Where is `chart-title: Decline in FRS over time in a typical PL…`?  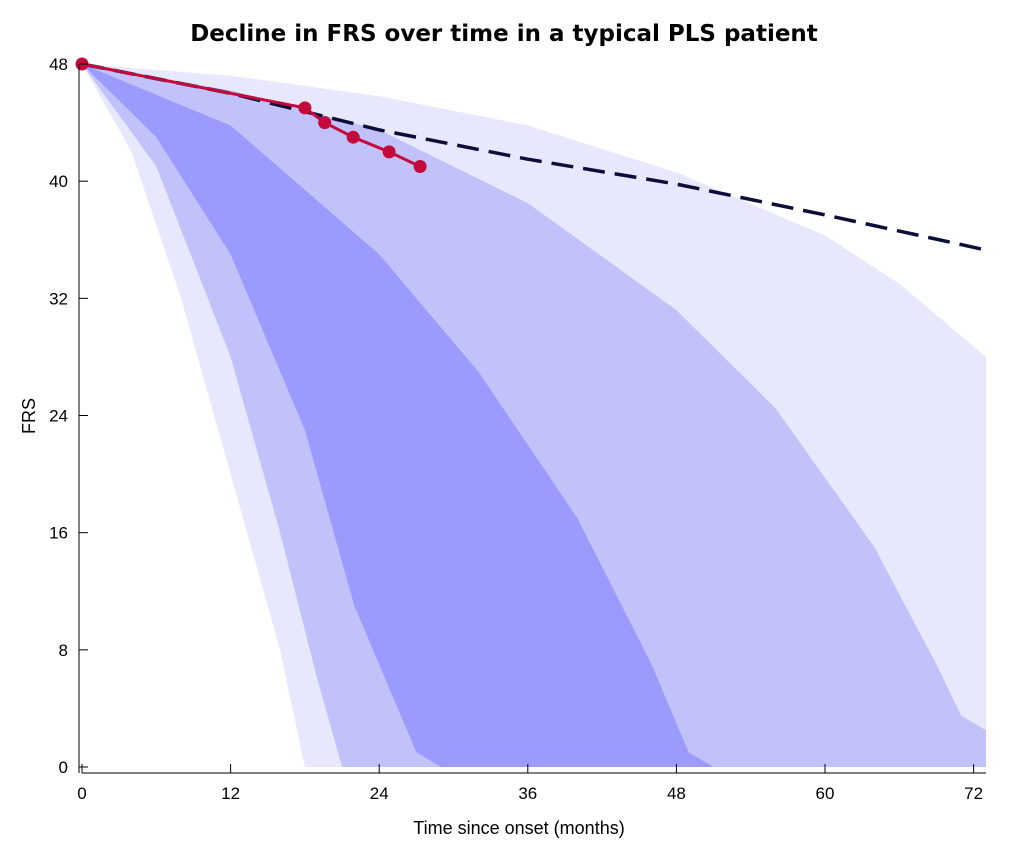 chart-title: Decline in FRS over time in a typical PL… is located at coordinates (504, 34).